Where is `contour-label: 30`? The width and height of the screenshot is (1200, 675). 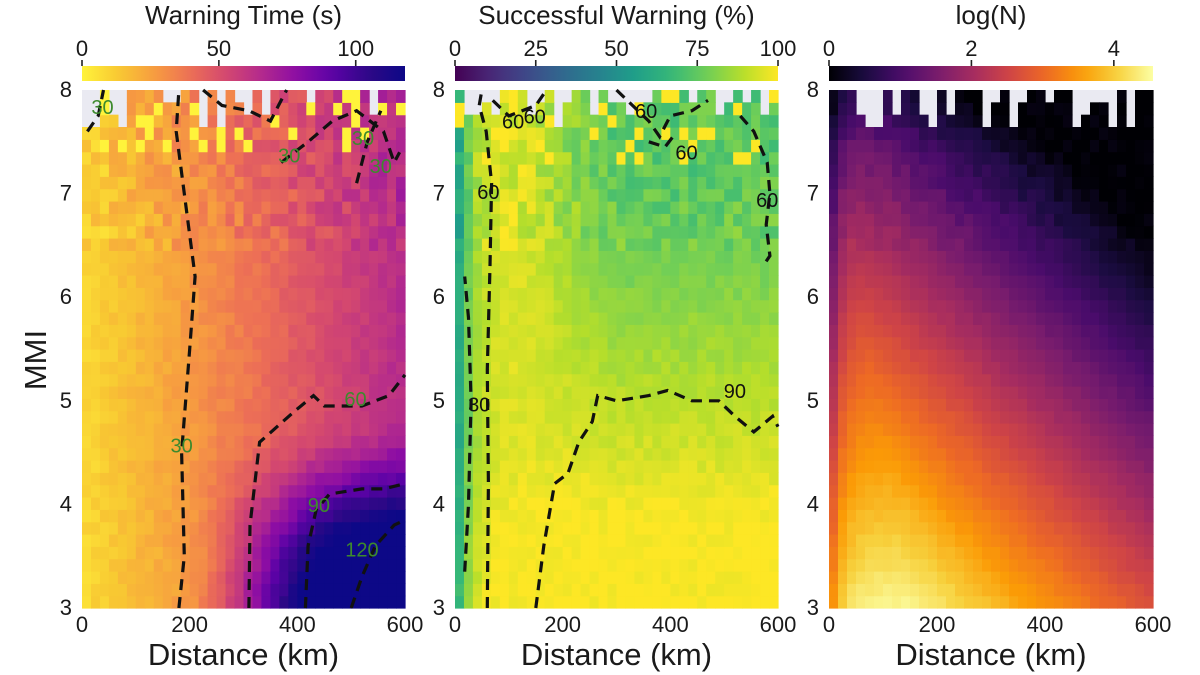
contour-label: 30 is located at coordinates (381, 167).